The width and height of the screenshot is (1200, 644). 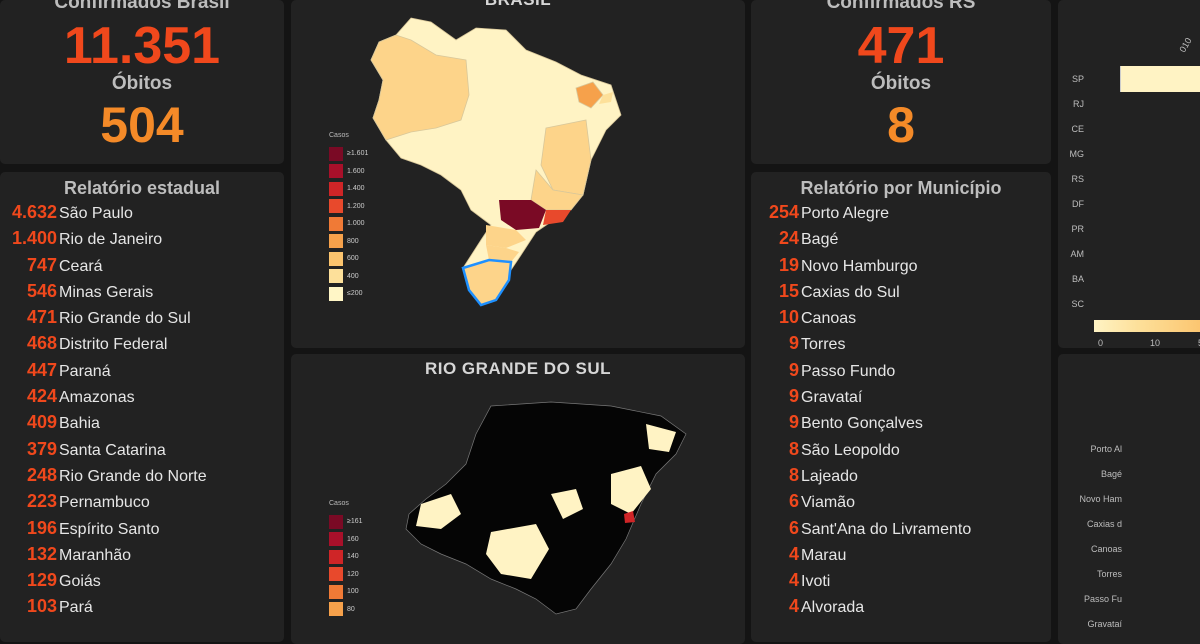 I want to click on legend-label: 160, so click(x=353, y=539).